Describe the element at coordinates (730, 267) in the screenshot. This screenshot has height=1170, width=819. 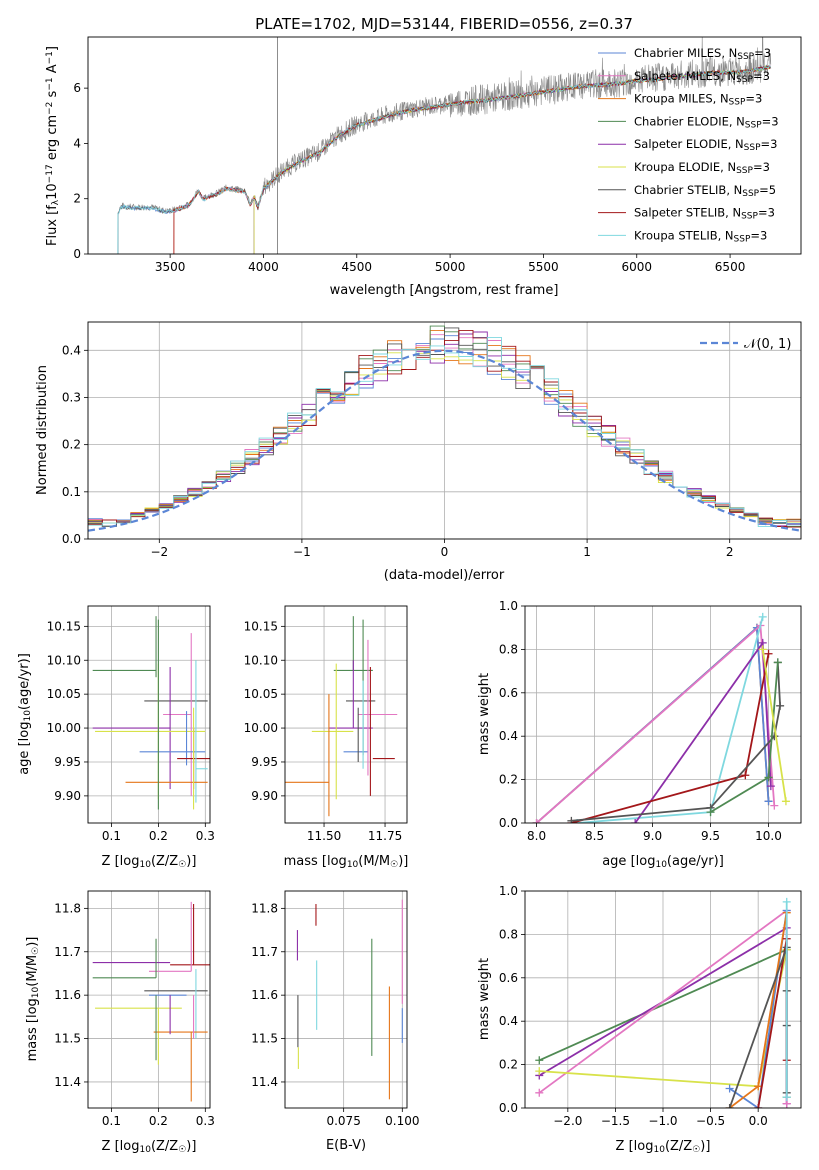
I see `x-tick-label: 6500` at that location.